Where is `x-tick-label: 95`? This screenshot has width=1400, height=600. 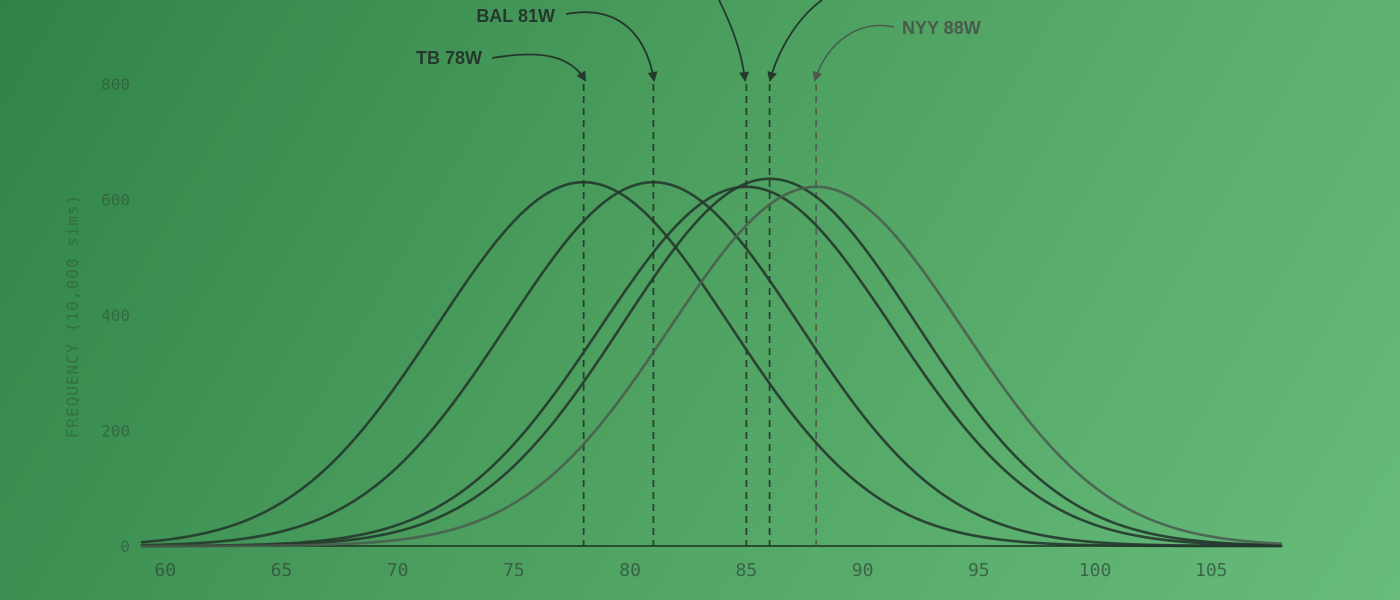 x-tick-label: 95 is located at coordinates (979, 570).